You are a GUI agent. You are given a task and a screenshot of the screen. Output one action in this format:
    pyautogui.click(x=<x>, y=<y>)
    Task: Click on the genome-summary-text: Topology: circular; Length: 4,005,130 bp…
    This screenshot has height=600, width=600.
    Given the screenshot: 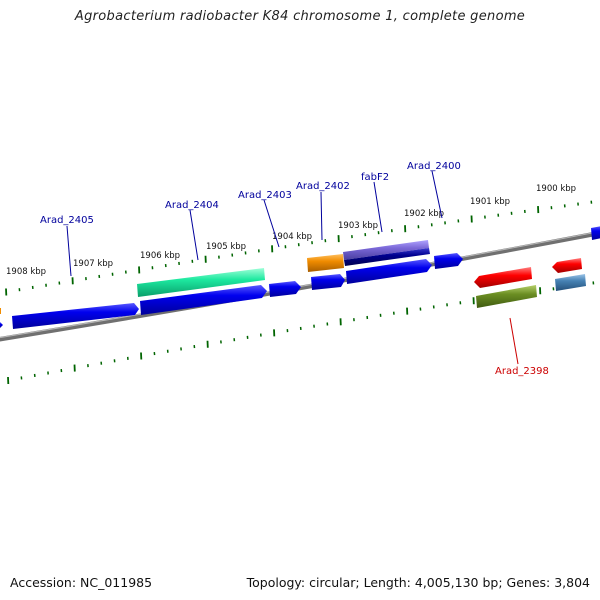 What is the action you would take?
    pyautogui.click(x=418, y=582)
    